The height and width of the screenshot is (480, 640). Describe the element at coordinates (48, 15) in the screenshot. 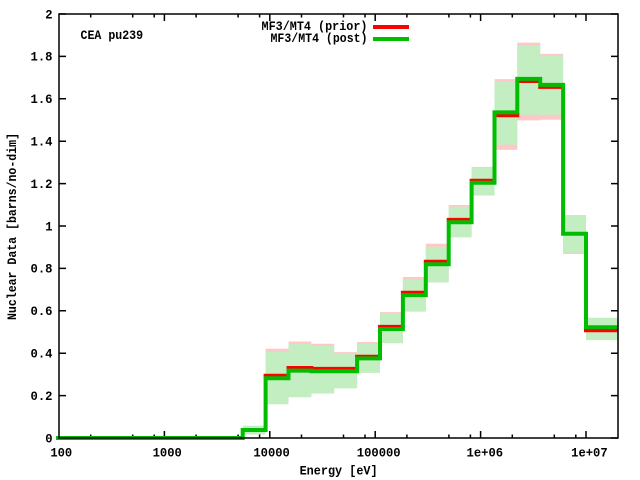

I see `svg-text: 2` at that location.